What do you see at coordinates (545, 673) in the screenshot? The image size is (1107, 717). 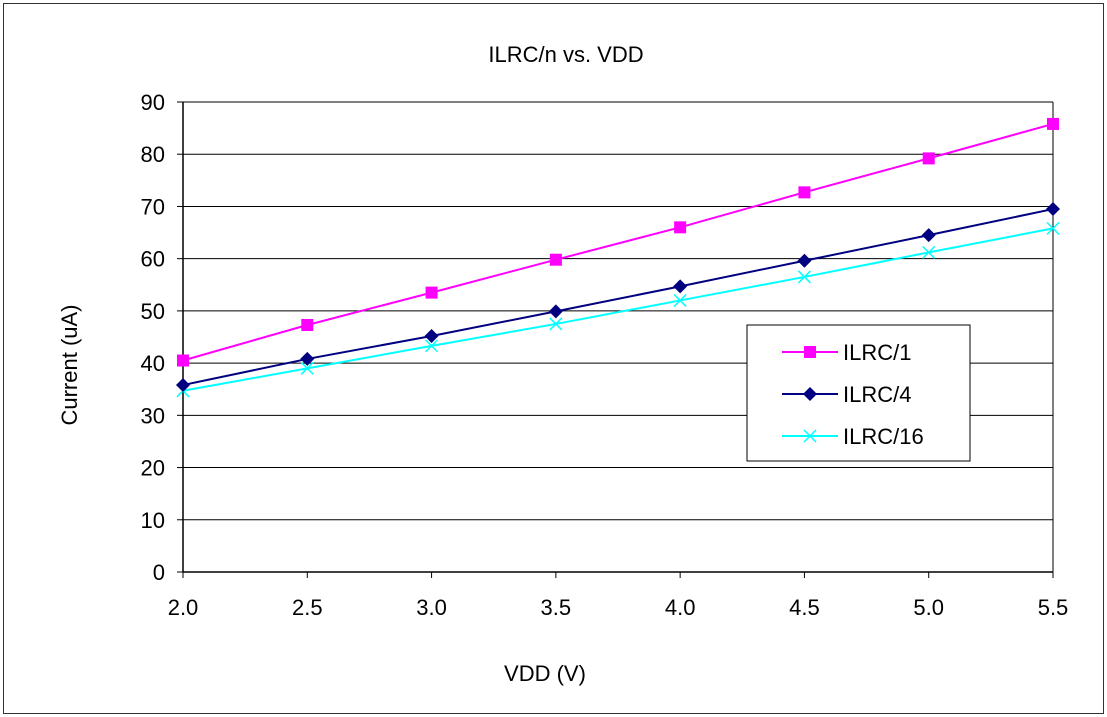 I see `x-axis-label: VDD (V)` at bounding box center [545, 673].